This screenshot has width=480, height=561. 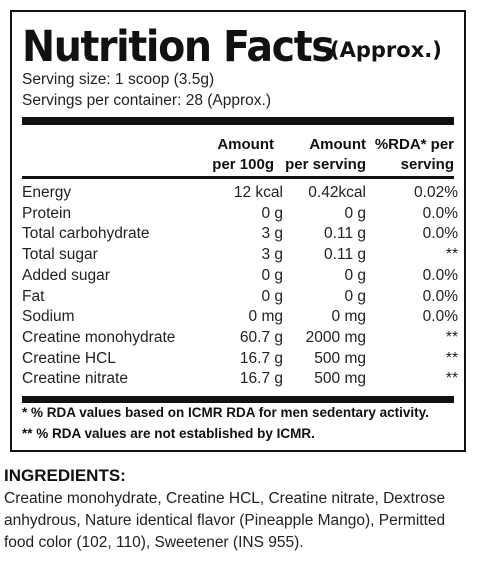 What do you see at coordinates (66, 275) in the screenshot?
I see `nutrient-name: Added sugar` at bounding box center [66, 275].